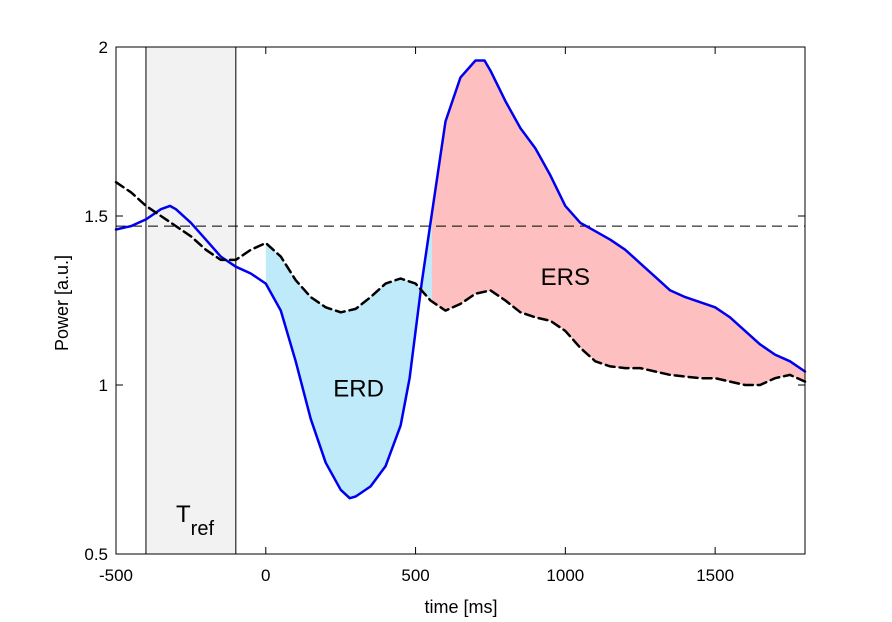 Image resolution: width=892 pixels, height=622 pixels. Describe the element at coordinates (116, 575) in the screenshot. I see `x-tick-label: -500` at that location.